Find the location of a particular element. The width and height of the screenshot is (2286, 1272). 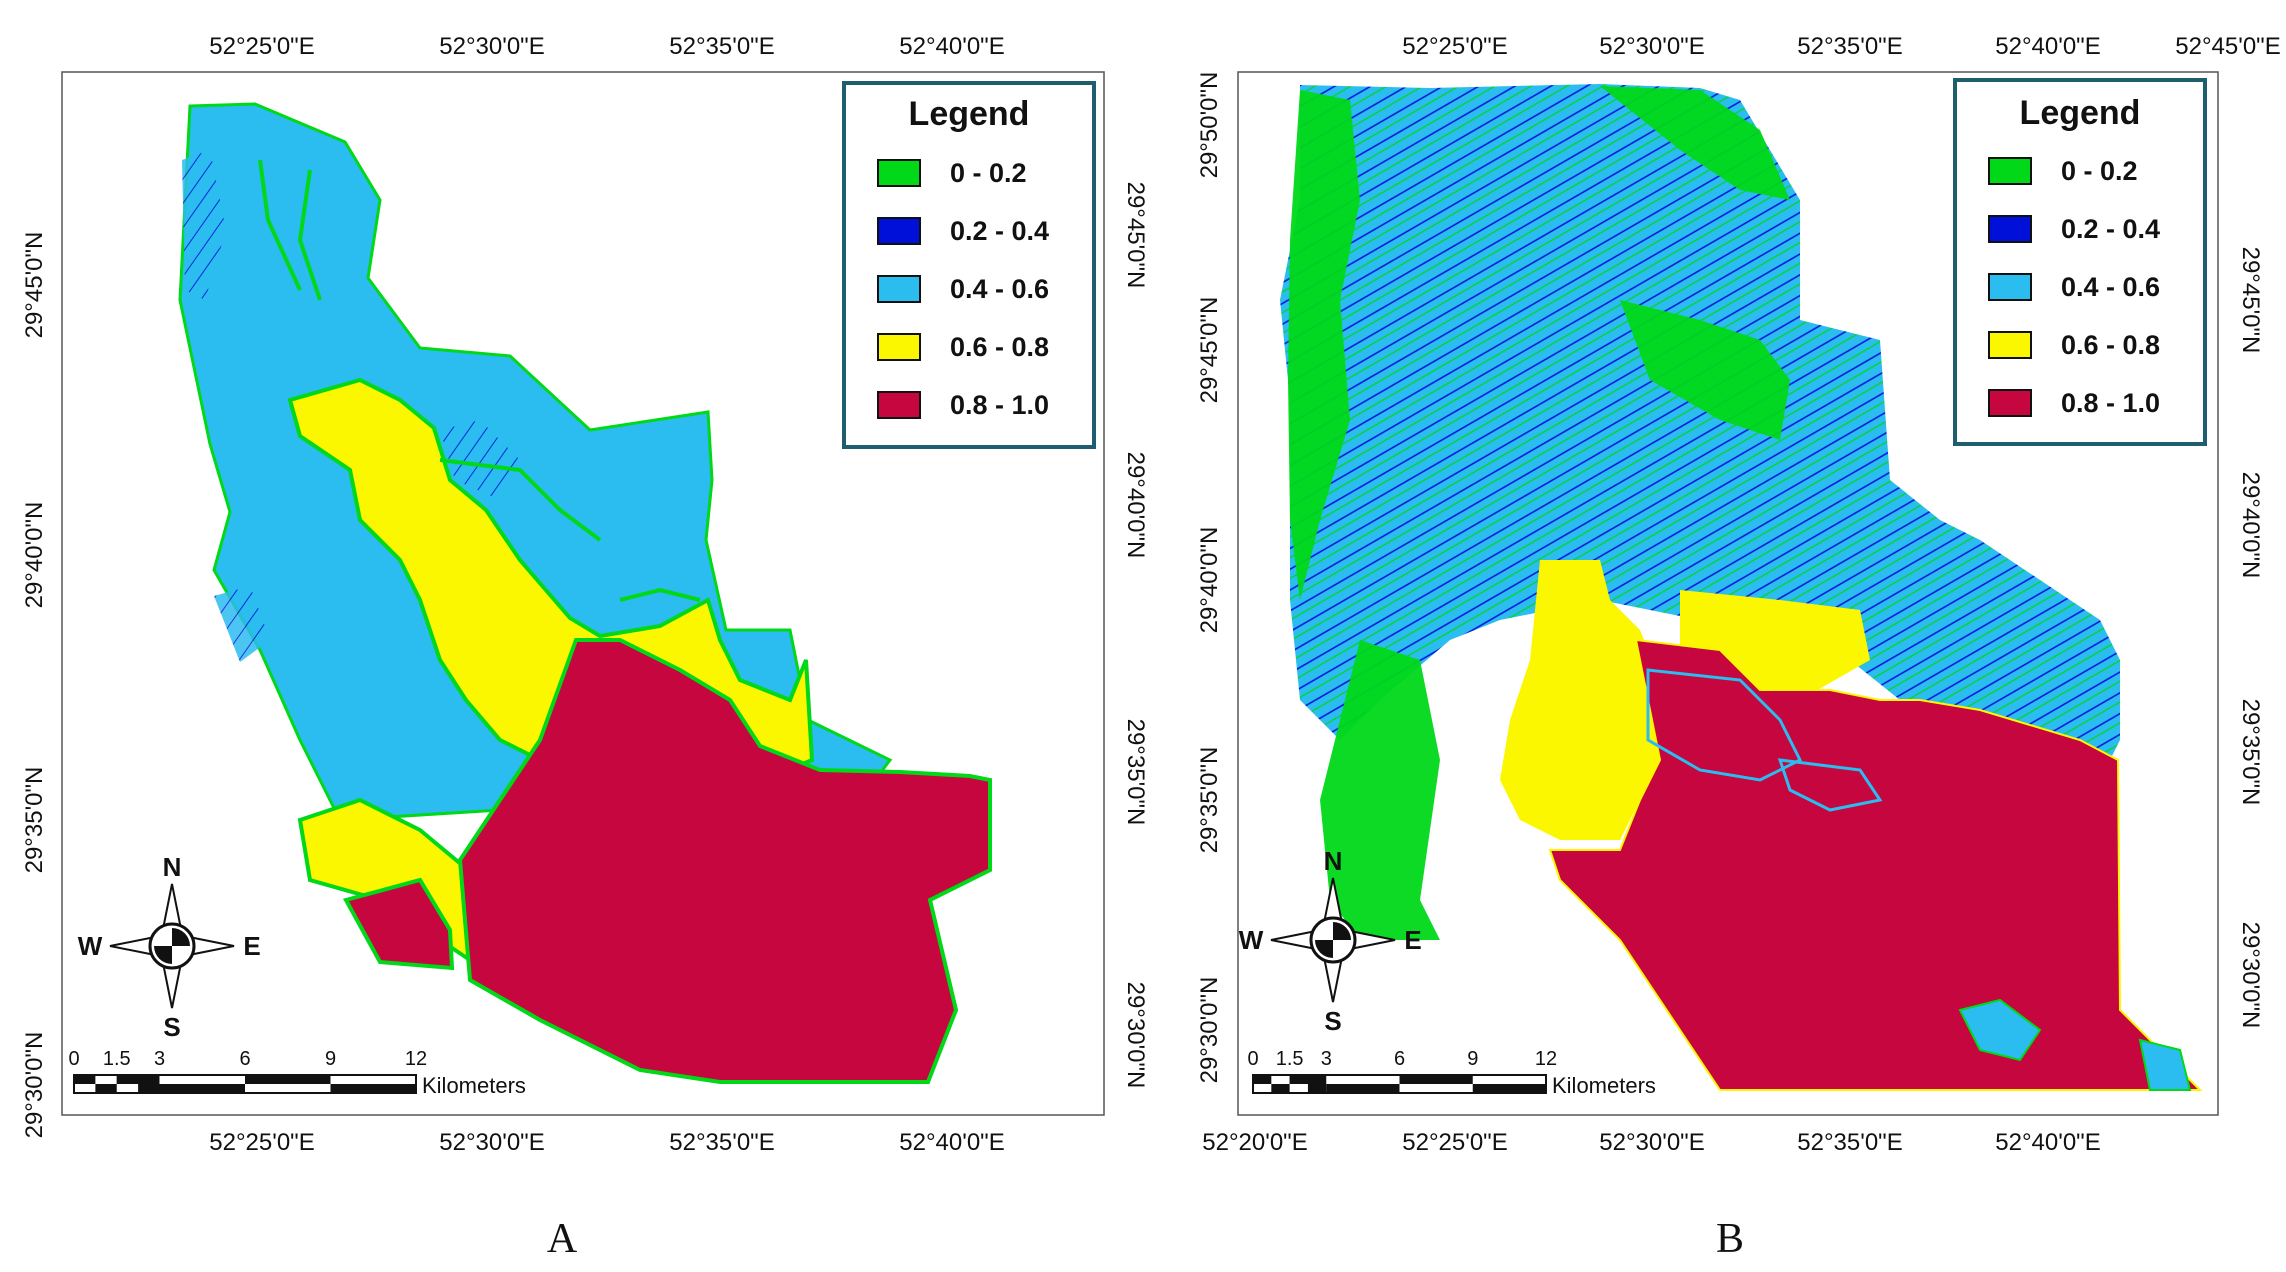

panel-a-top-lon-labels: 52°25'0"E 52°30'0"E 52°35'0"E 52°40'0"E is located at coordinates (606, 46).